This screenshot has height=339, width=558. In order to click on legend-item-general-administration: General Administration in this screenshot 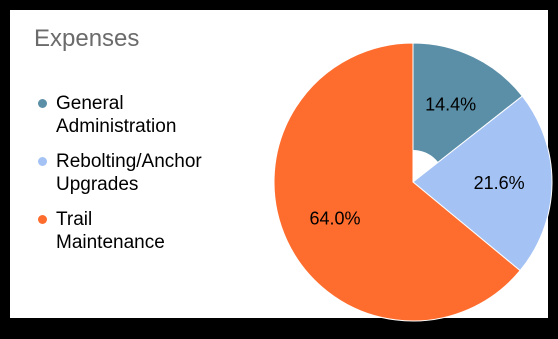, I will do `click(143, 115)`.